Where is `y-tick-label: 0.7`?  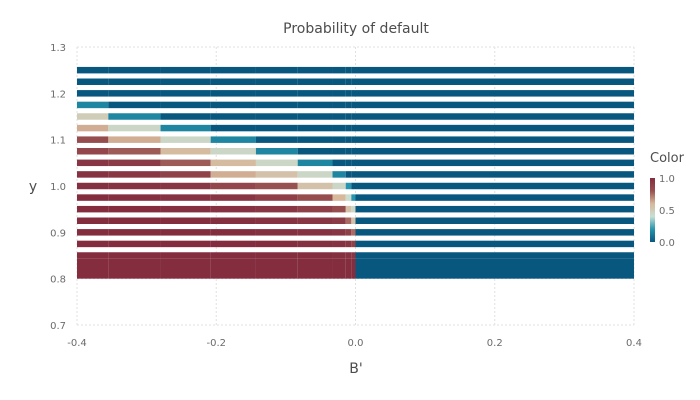
y-tick-label: 0.7 is located at coordinates (58, 326).